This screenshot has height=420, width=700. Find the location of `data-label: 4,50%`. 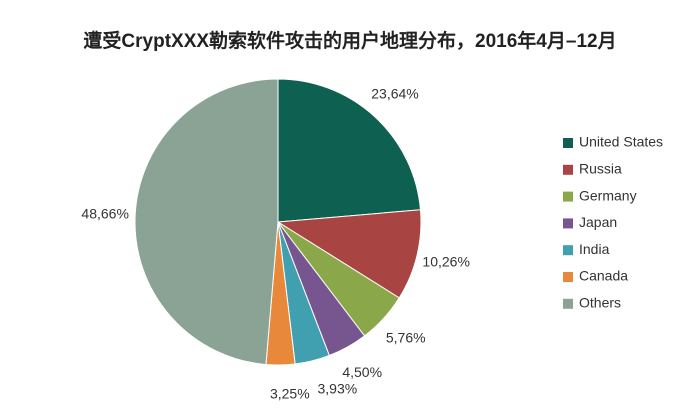

data-label: 4,50% is located at coordinates (362, 372).